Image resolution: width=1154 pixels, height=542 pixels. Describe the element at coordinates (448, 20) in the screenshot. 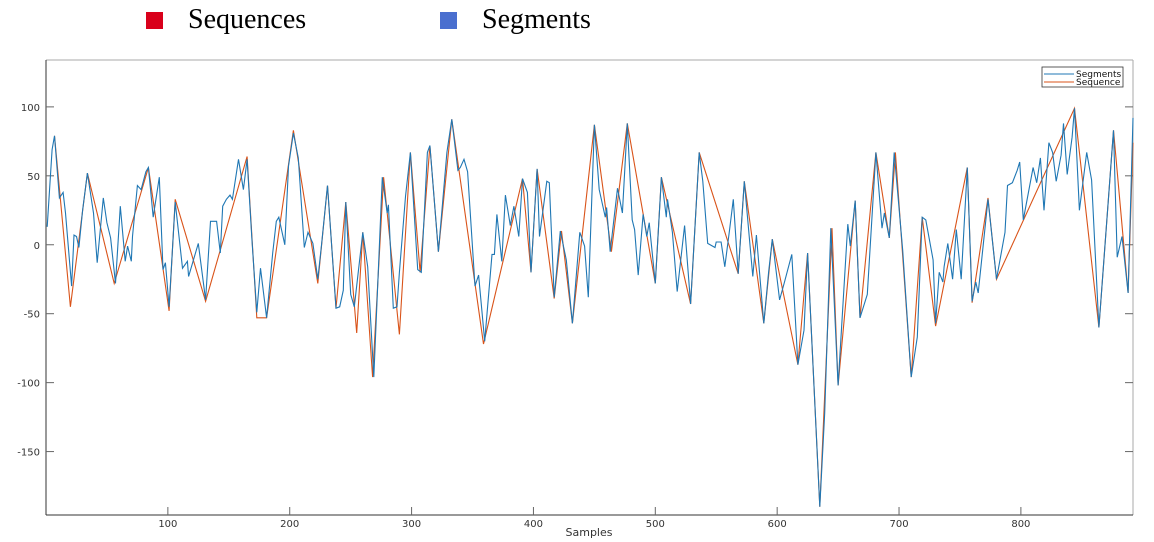

I see `legend-swatch-segments` at that location.